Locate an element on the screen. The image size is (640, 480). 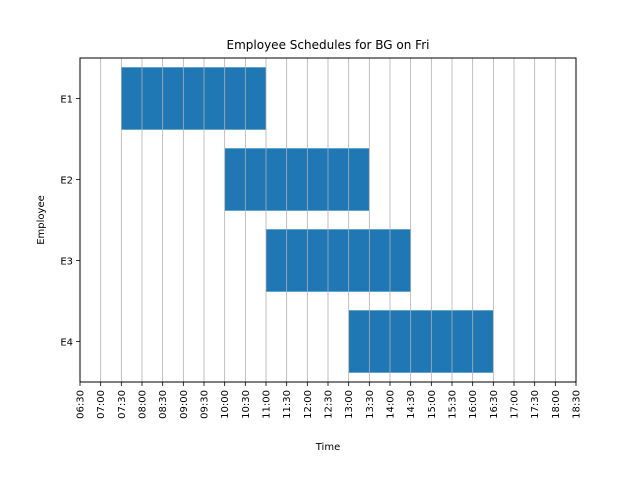
y-tick-label: E4 is located at coordinates (66, 343).